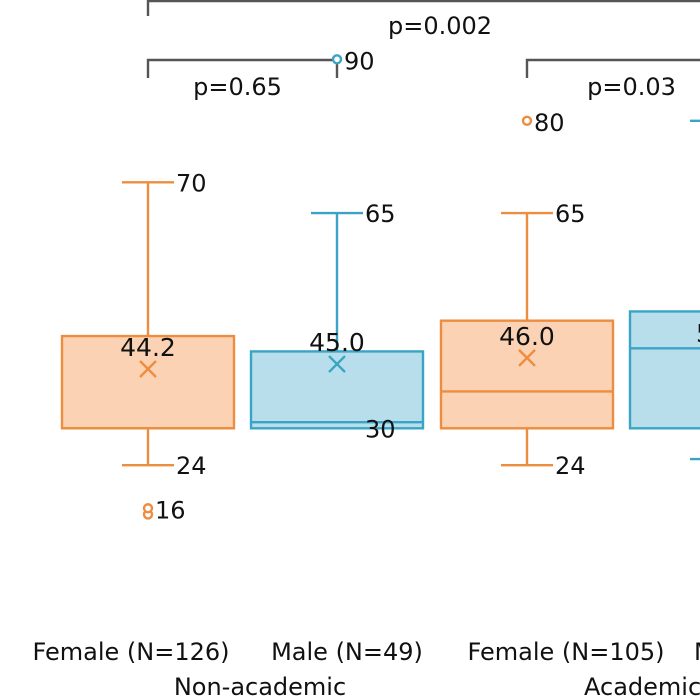  Describe the element at coordinates (170, 510) in the screenshot. I see `outlier-label: 16` at that location.